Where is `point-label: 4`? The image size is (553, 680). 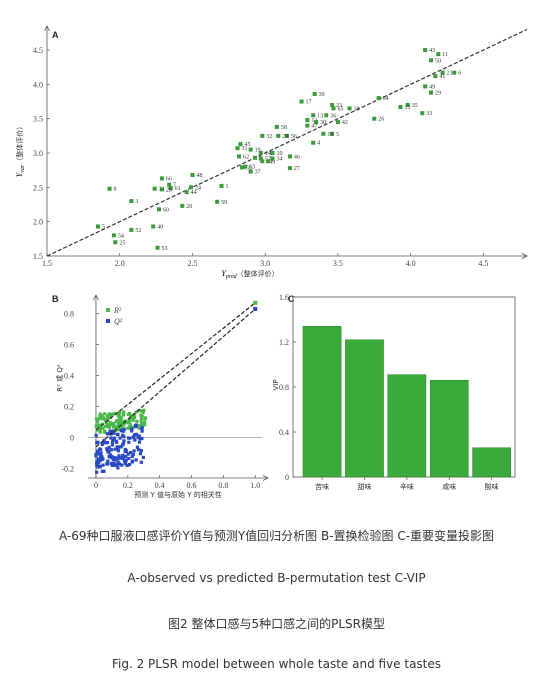
point-label: 4 is located at coordinates (318, 144).